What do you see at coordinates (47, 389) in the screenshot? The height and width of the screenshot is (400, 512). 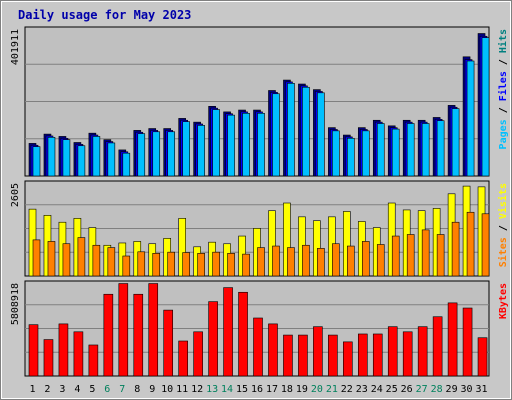 I see `x-tick-label: 2` at bounding box center [47, 389].